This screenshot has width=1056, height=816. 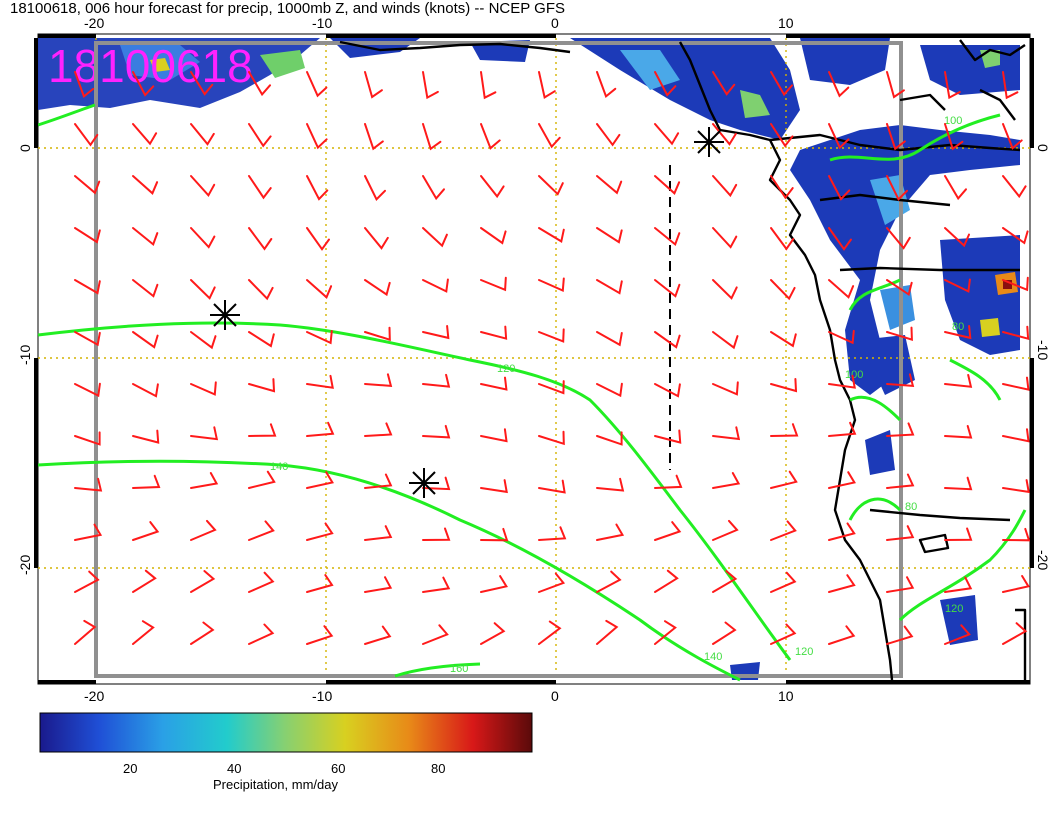 What do you see at coordinates (94, 23) in the screenshot?
I see `top-tick-label: -20` at bounding box center [94, 23].